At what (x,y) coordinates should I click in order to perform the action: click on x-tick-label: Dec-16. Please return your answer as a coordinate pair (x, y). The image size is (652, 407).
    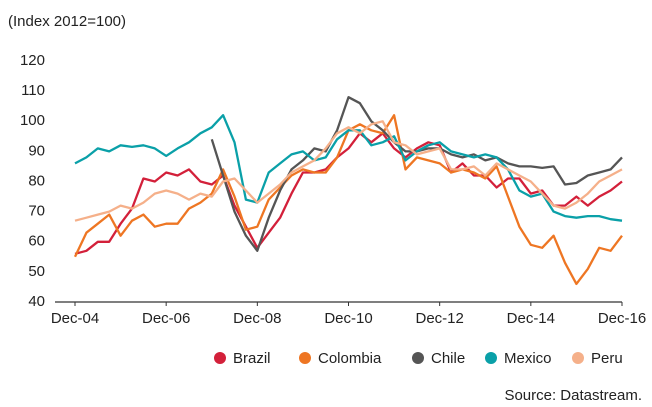
    Looking at the image, I should click on (622, 318).